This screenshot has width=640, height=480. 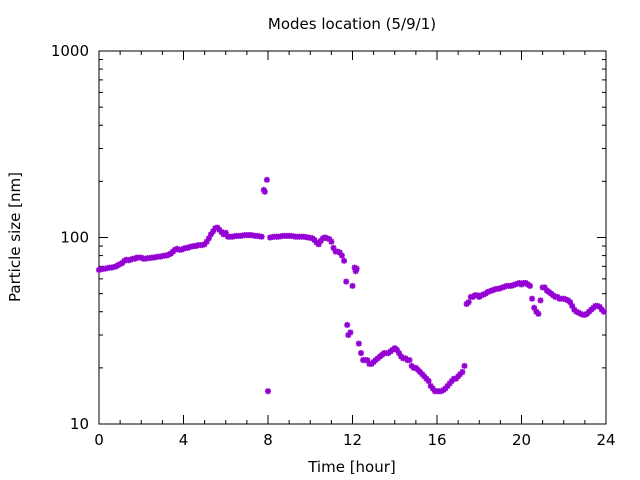 What do you see at coordinates (352, 24) in the screenshot?
I see `chart-title: Modes location (5/9/1)` at bounding box center [352, 24].